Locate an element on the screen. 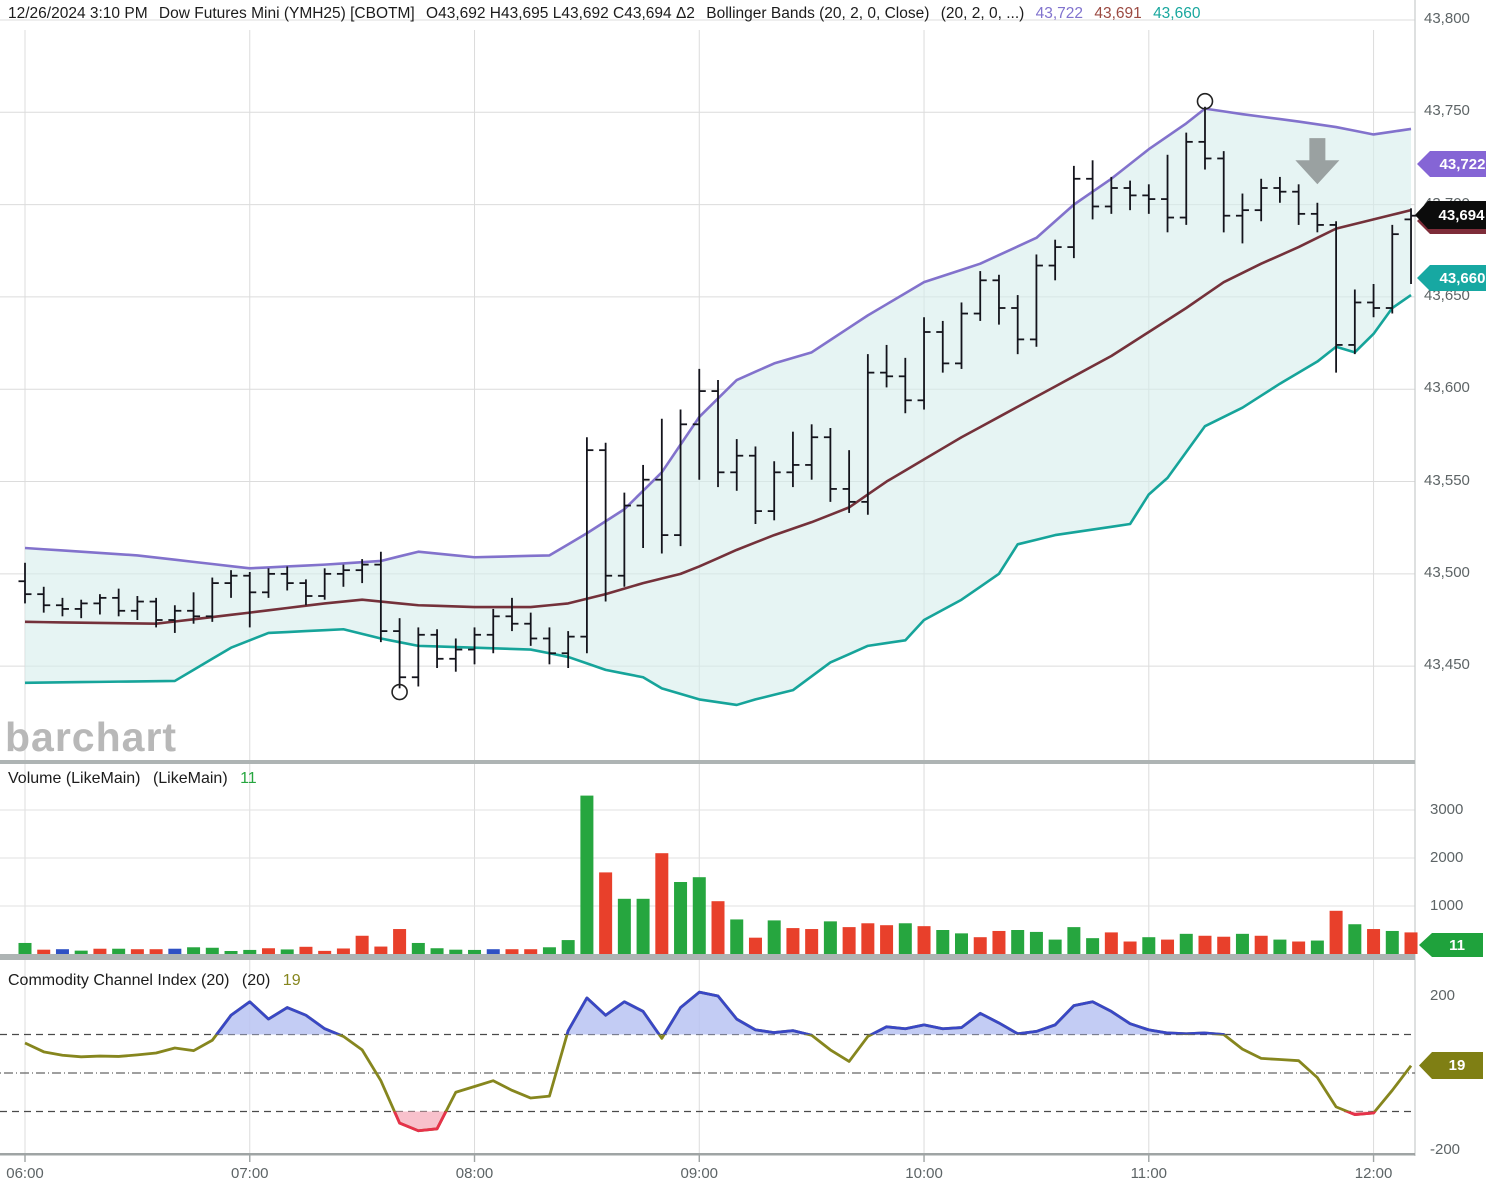  last-price-badge: 43,694 is located at coordinates (1450, 215).